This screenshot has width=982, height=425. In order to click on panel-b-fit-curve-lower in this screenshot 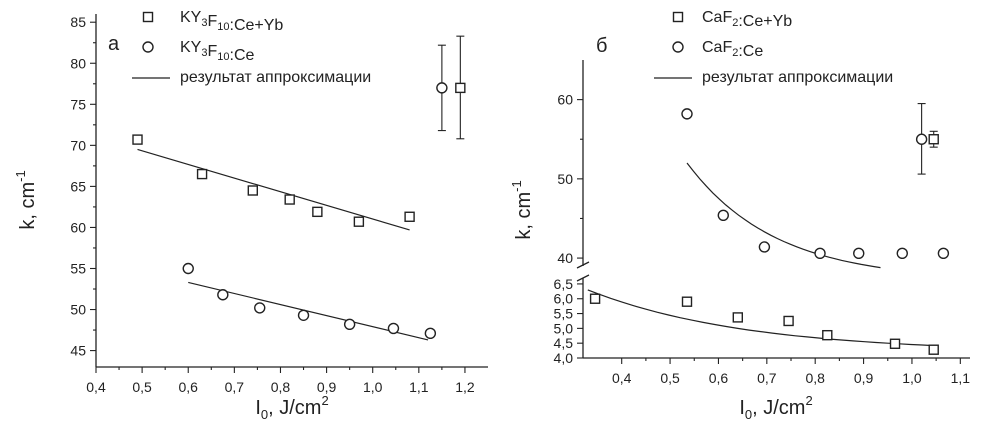, I will do `click(760, 318)`.